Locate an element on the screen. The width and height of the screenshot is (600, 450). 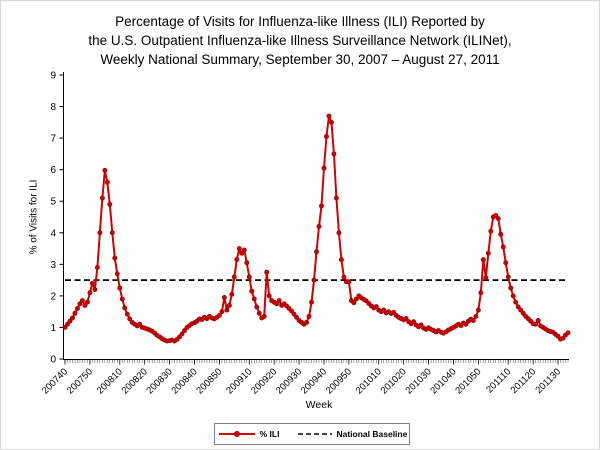
x-tick-label: 201050 is located at coordinates (468, 381).